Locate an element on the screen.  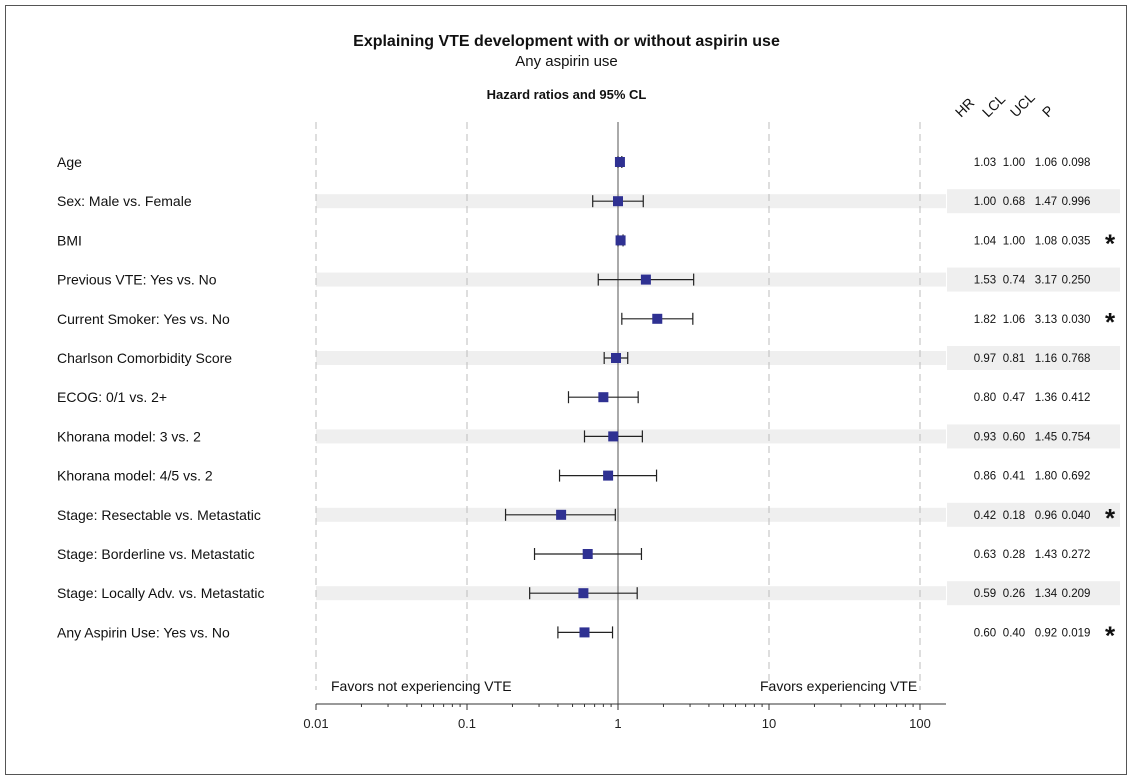
row-label: Stage: Borderline vs. Metastatic is located at coordinates (156, 554).